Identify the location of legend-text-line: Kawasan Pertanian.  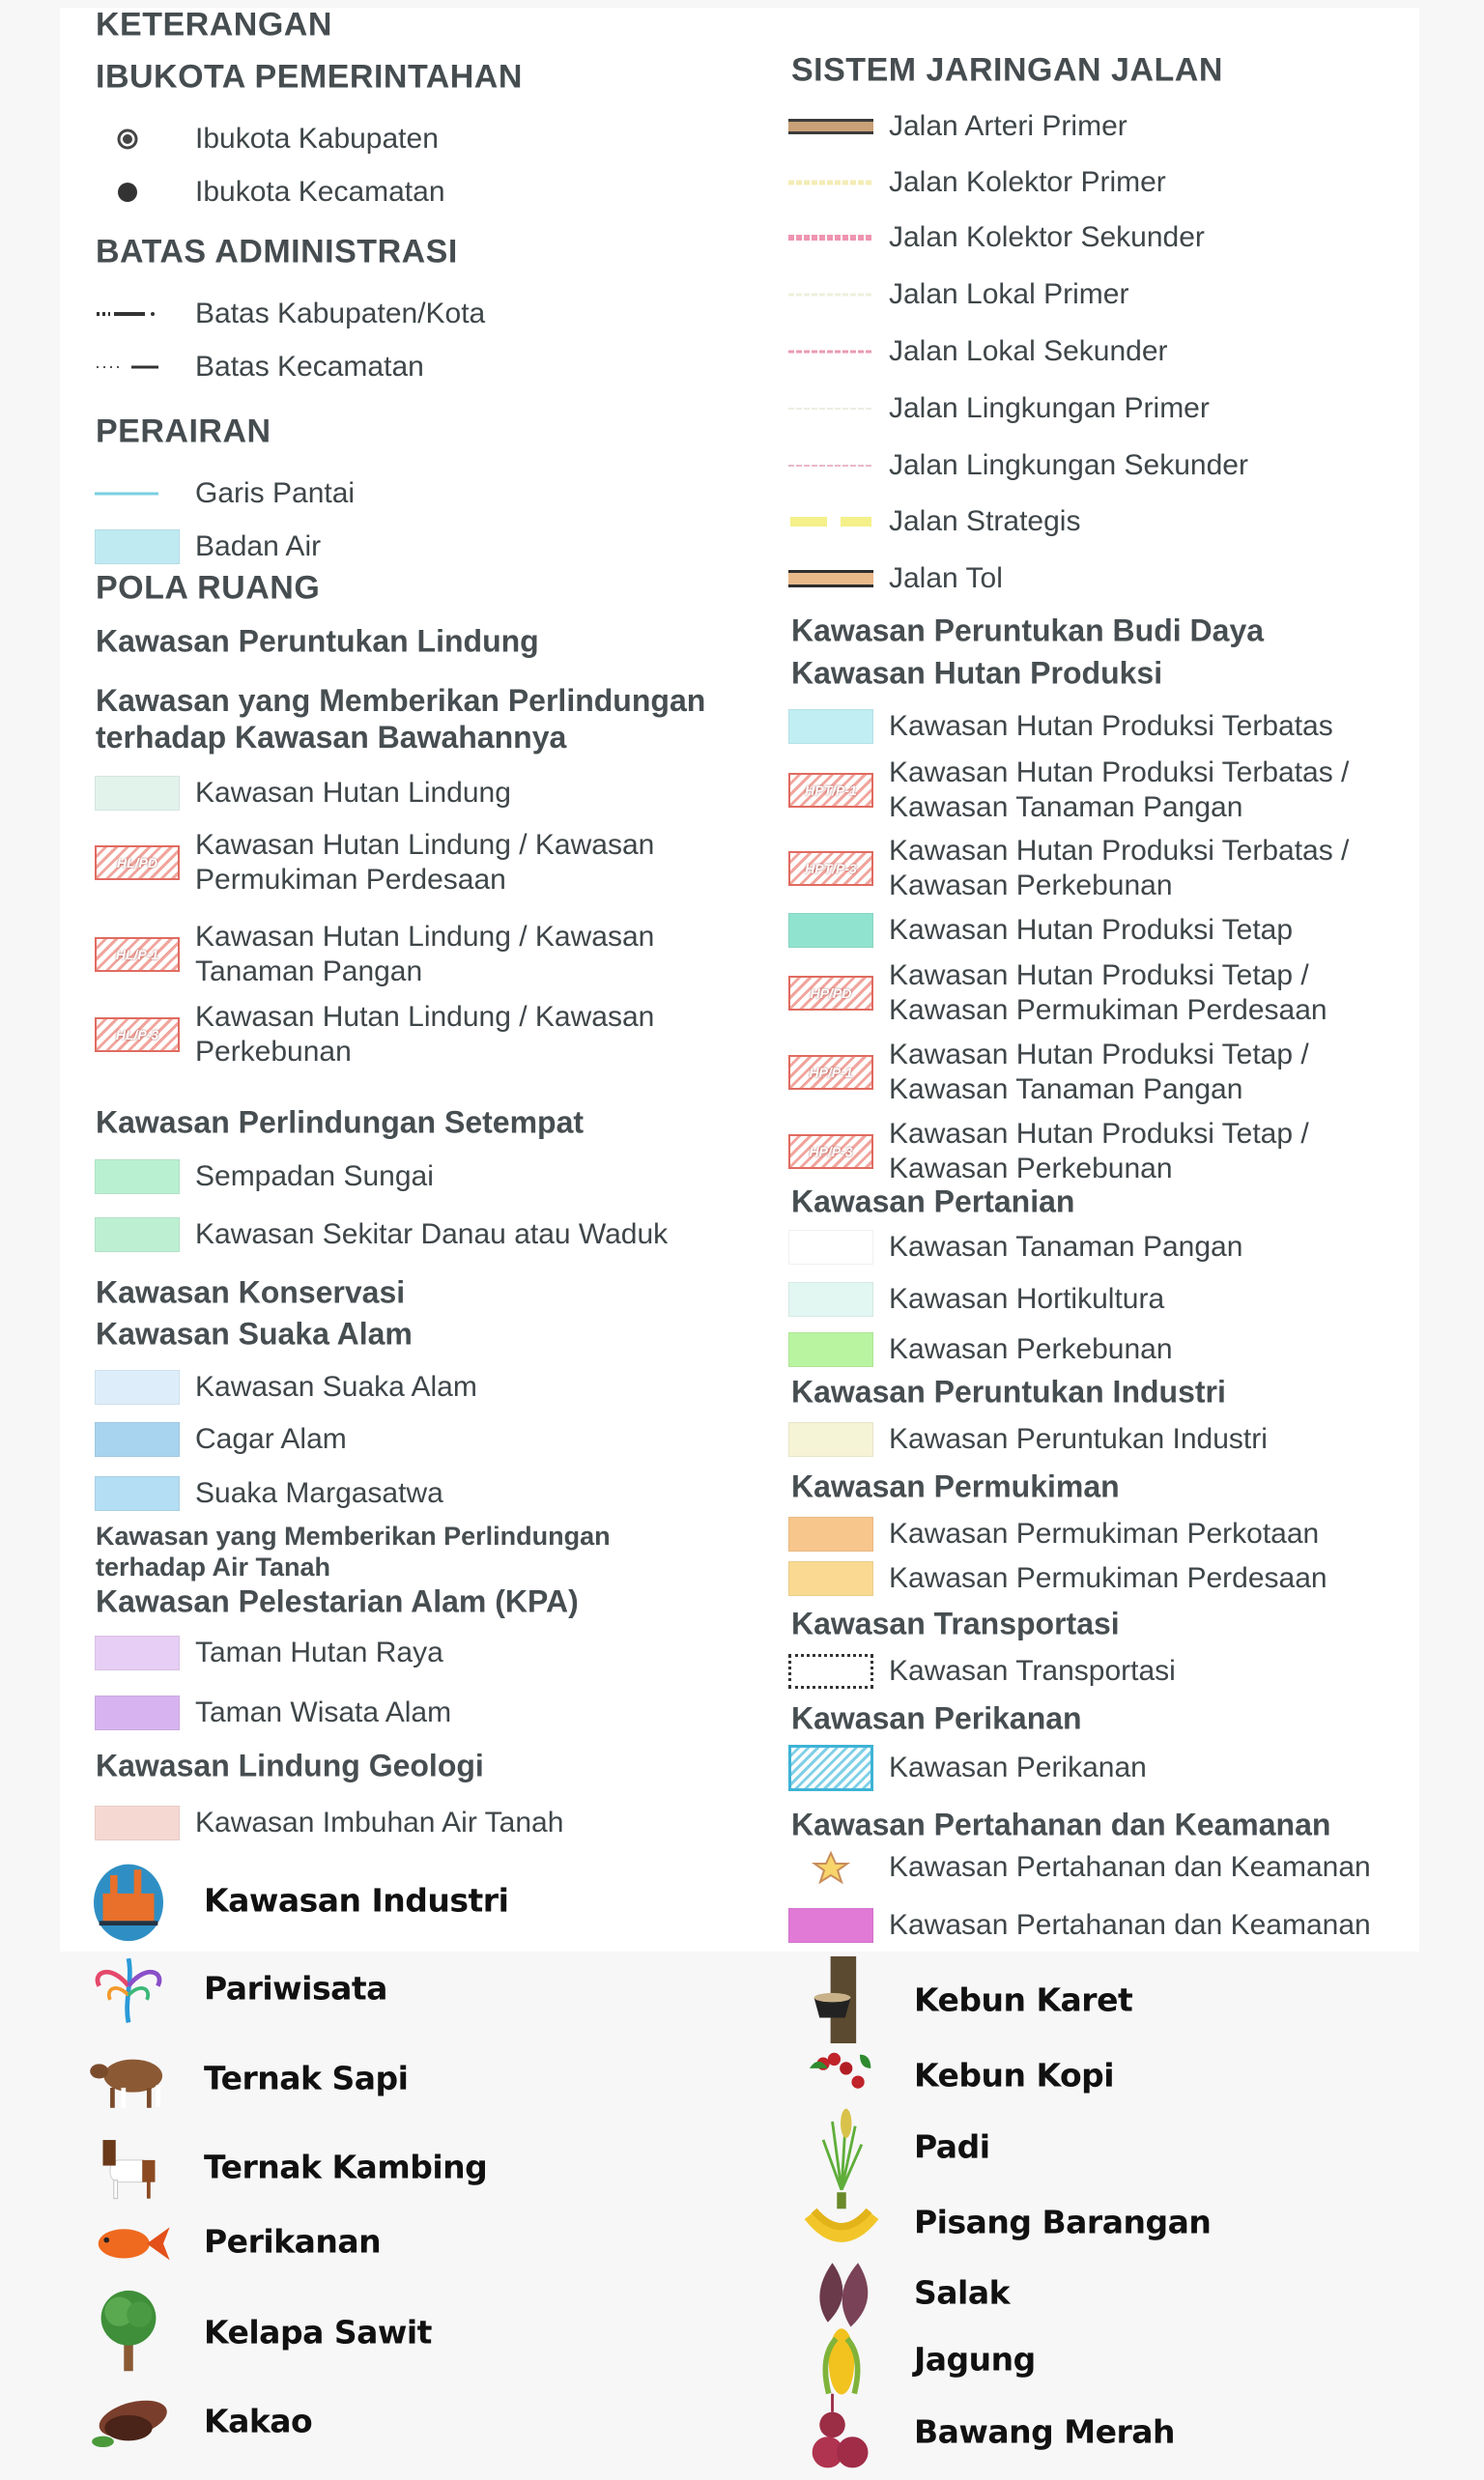
(933, 1201).